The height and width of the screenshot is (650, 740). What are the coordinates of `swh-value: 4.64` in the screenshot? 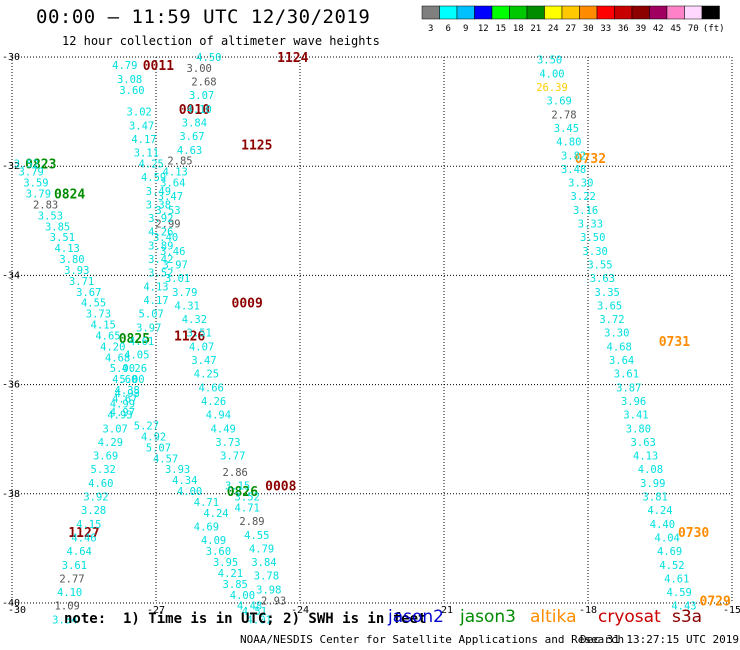 It's located at (79, 552).